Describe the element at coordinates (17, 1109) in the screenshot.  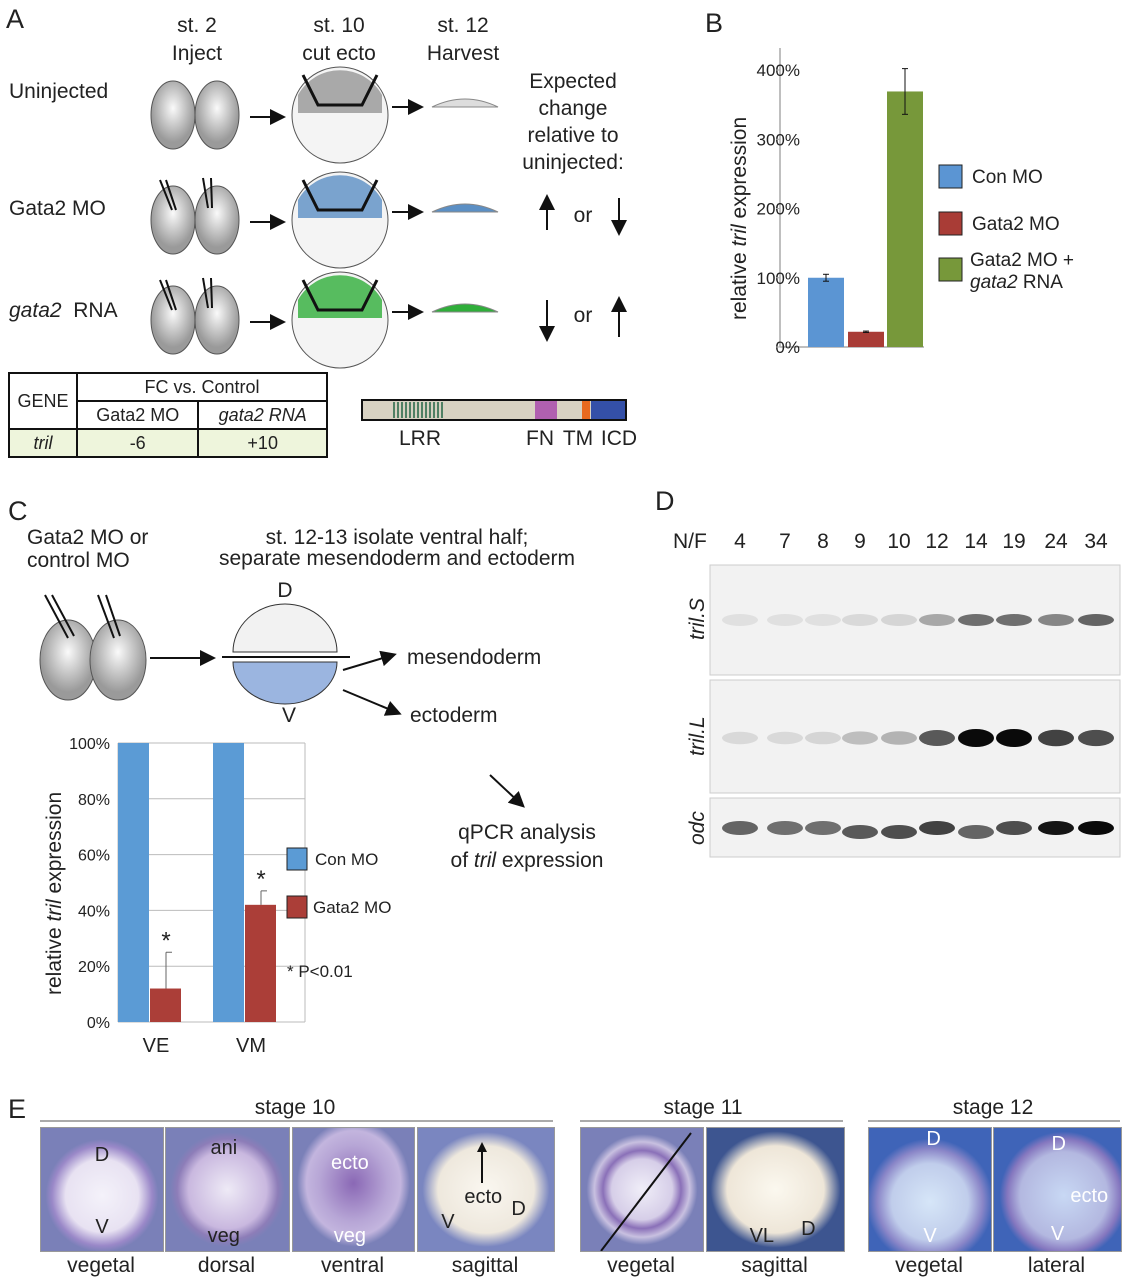
I see `panel-label-e: E` at that location.